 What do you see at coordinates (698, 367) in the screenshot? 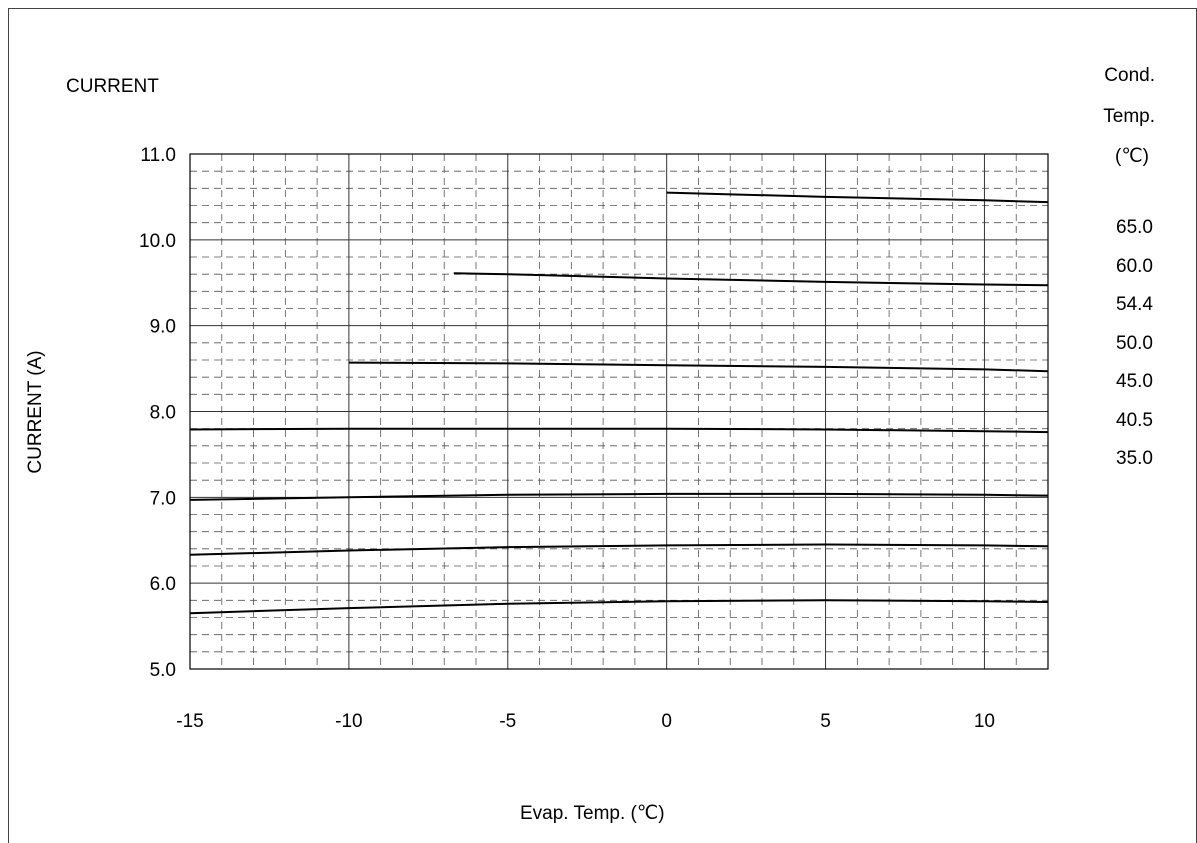
I see `series-line-54.4` at bounding box center [698, 367].